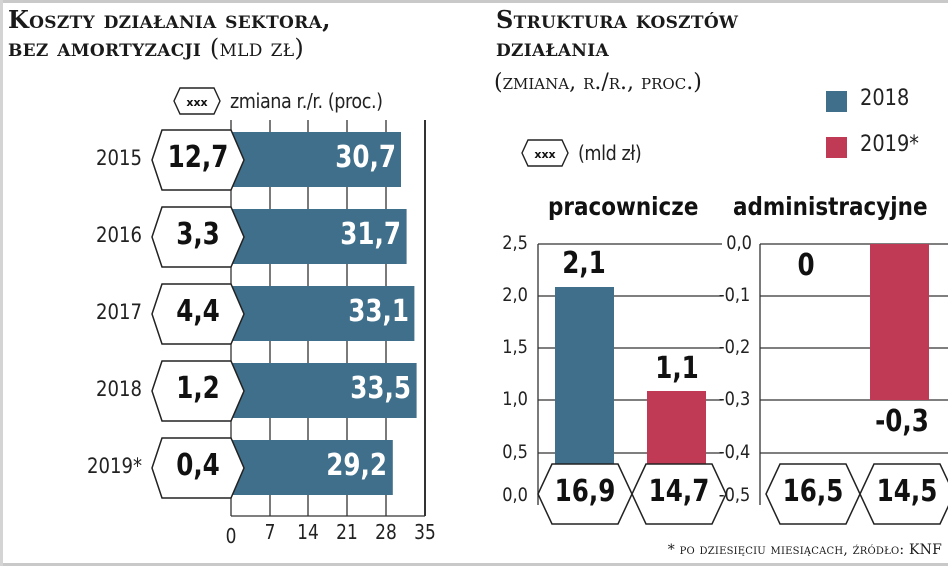 This screenshot has height=566, width=948. What do you see at coordinates (515, 295) in the screenshot?
I see `y-tick-2.0: 2,0` at bounding box center [515, 295].